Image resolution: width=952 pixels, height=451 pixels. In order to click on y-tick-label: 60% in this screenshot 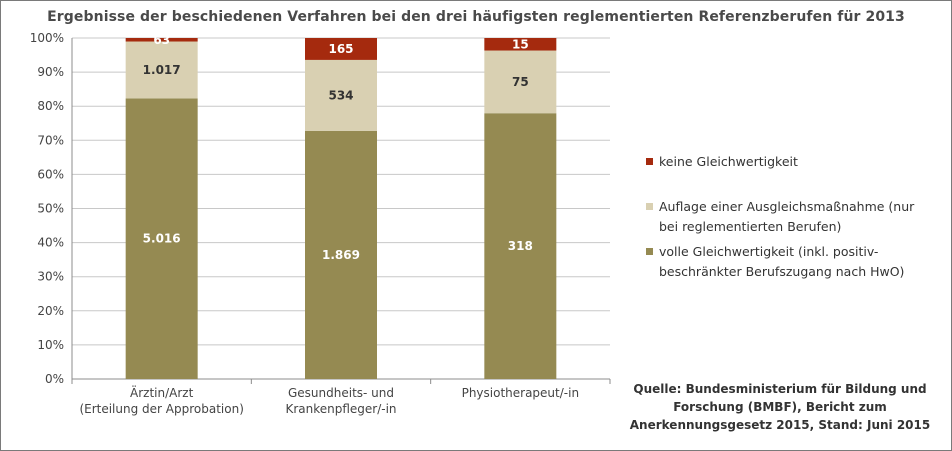, I will do `click(50, 174)`.